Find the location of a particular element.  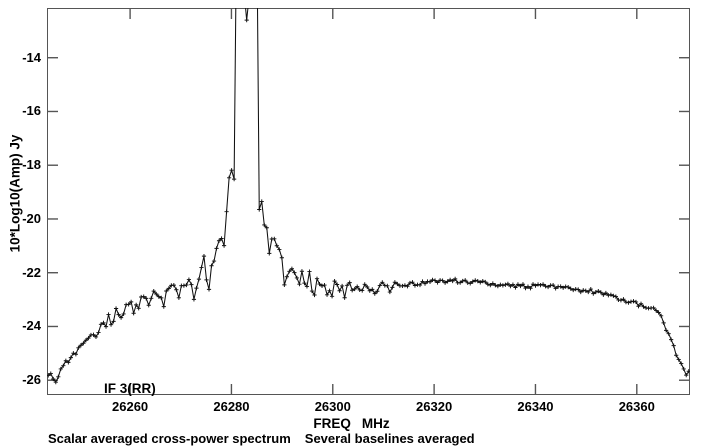

y-tick-label-neg20: -20 is located at coordinates (31, 218).